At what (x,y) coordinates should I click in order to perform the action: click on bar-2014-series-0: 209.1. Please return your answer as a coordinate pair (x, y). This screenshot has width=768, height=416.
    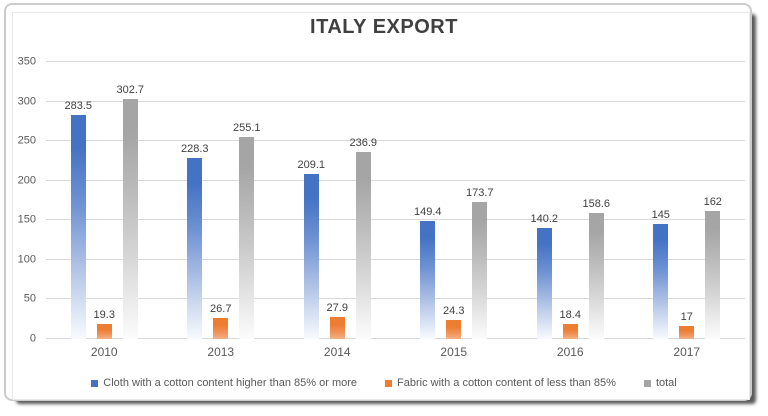
    Looking at the image, I should click on (311, 249).